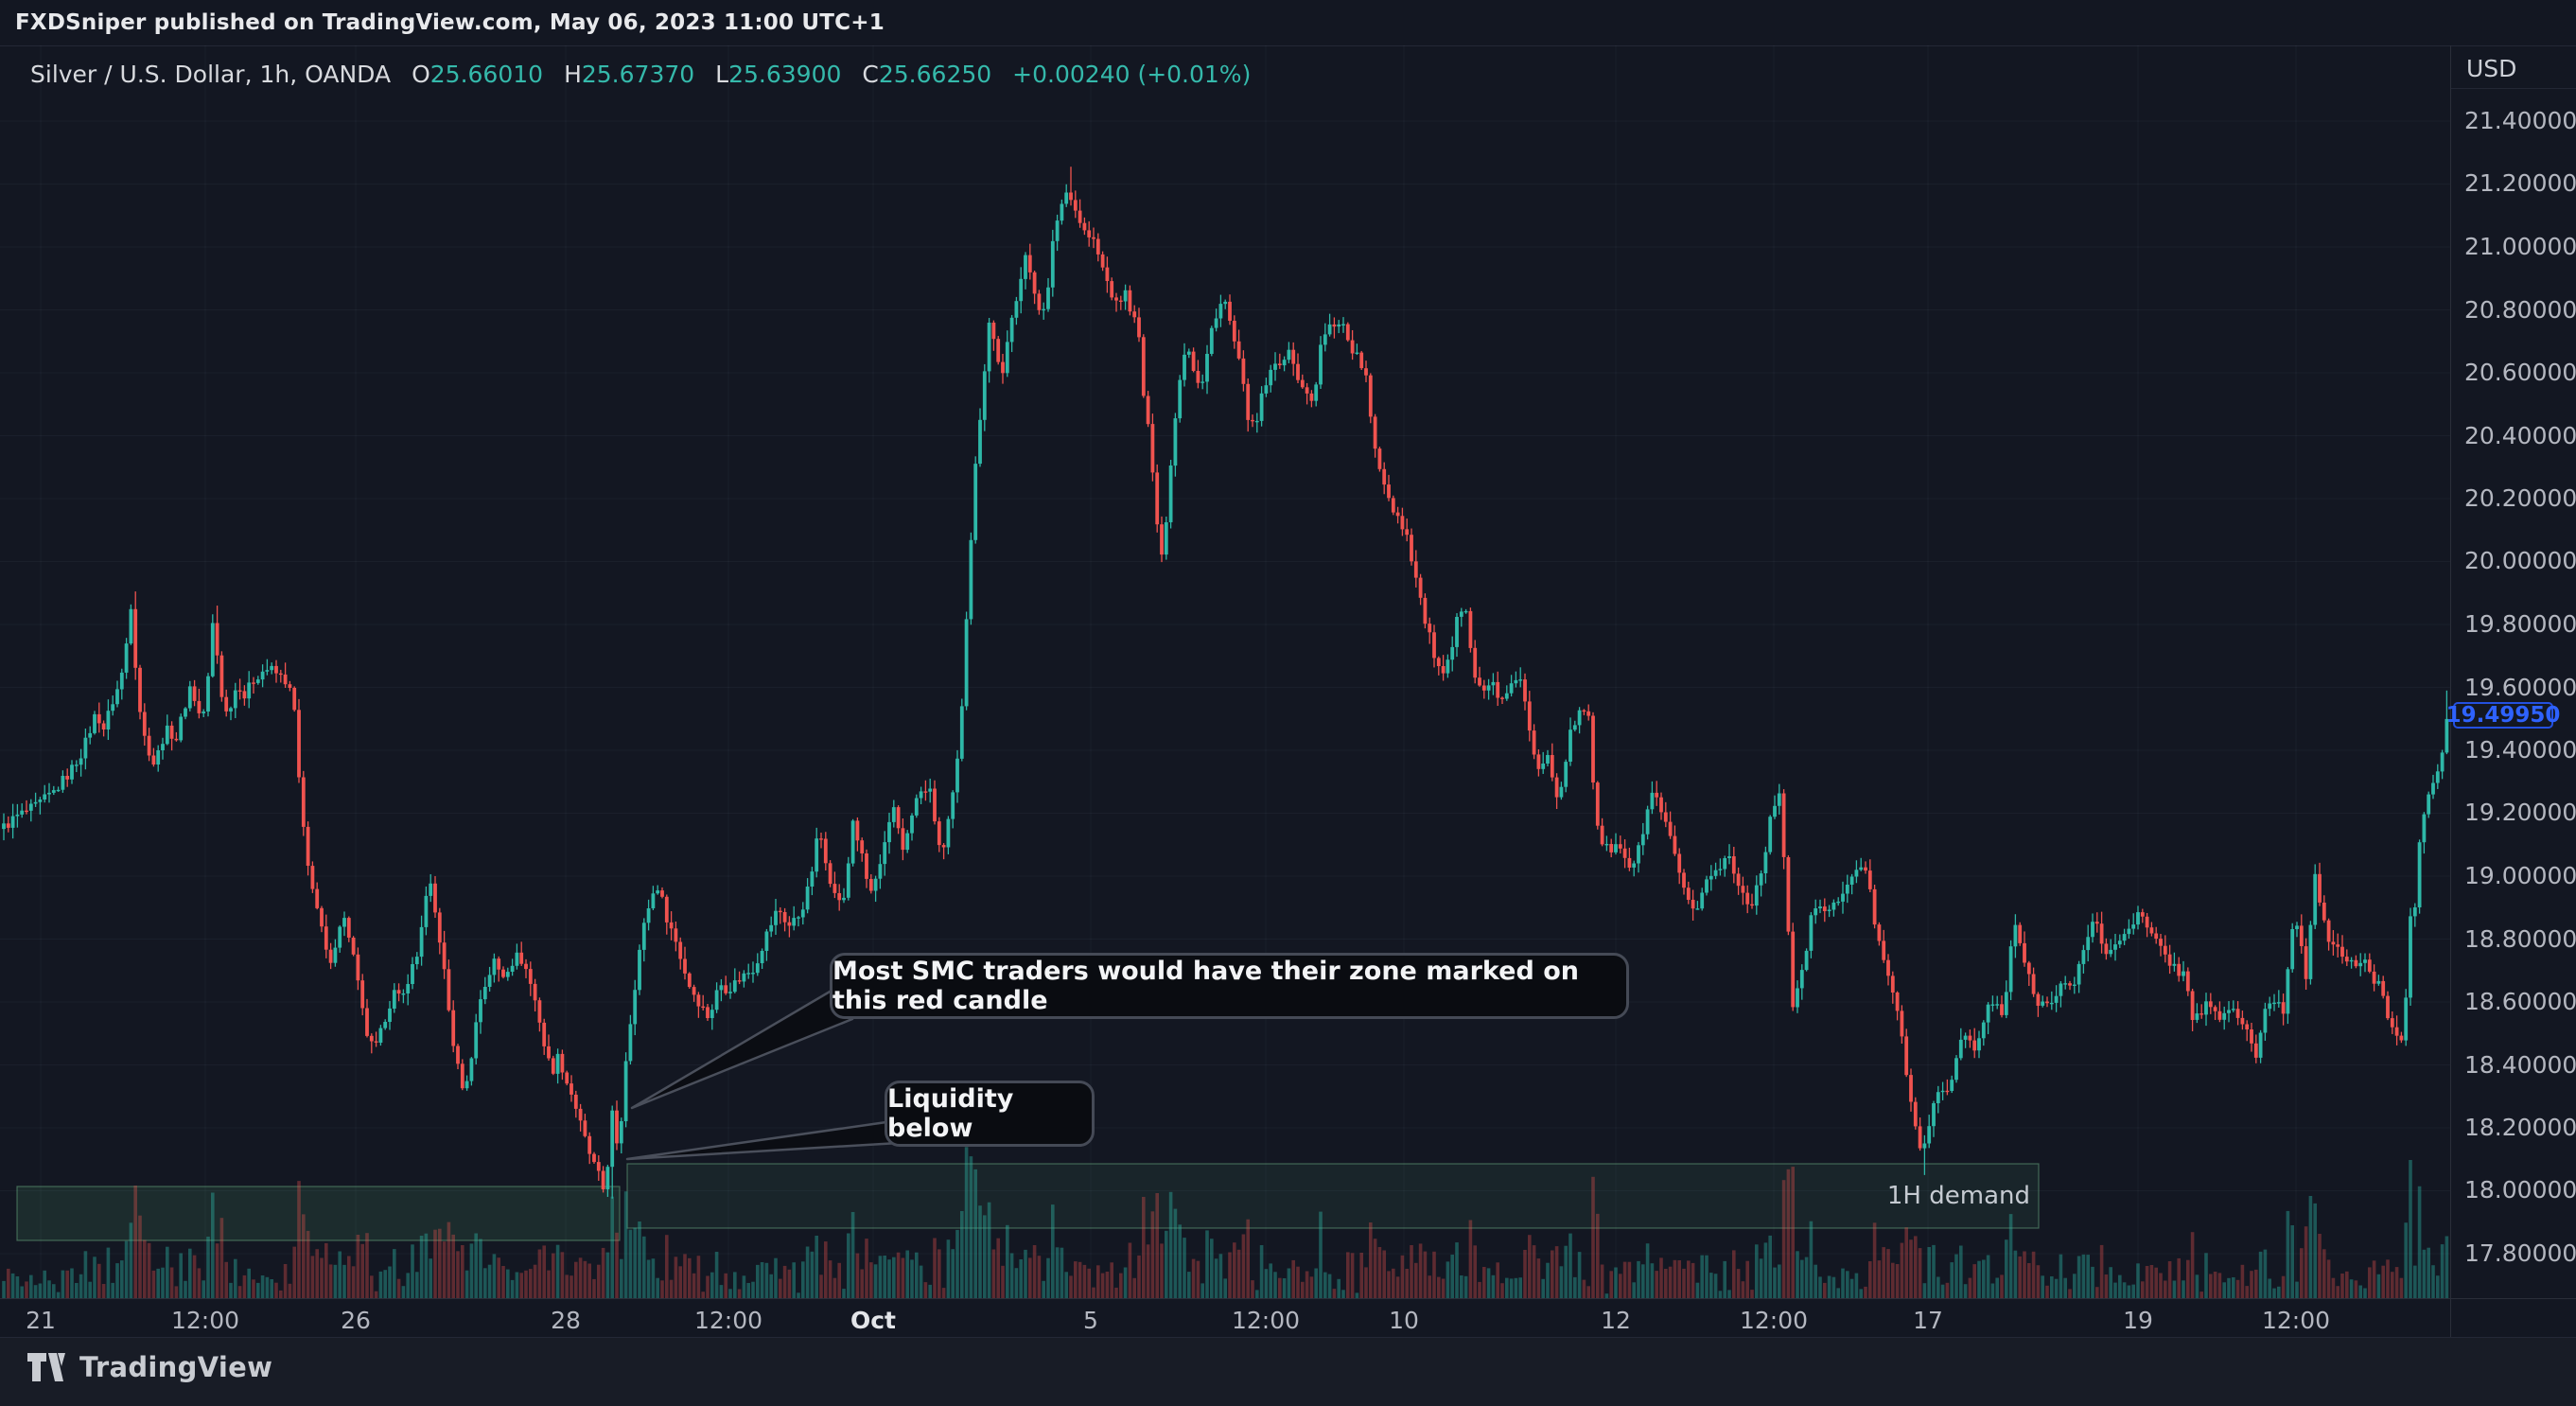 Image resolution: width=2576 pixels, height=1406 pixels. Describe the element at coordinates (566, 1320) in the screenshot. I see `time-tick: 28` at that location.